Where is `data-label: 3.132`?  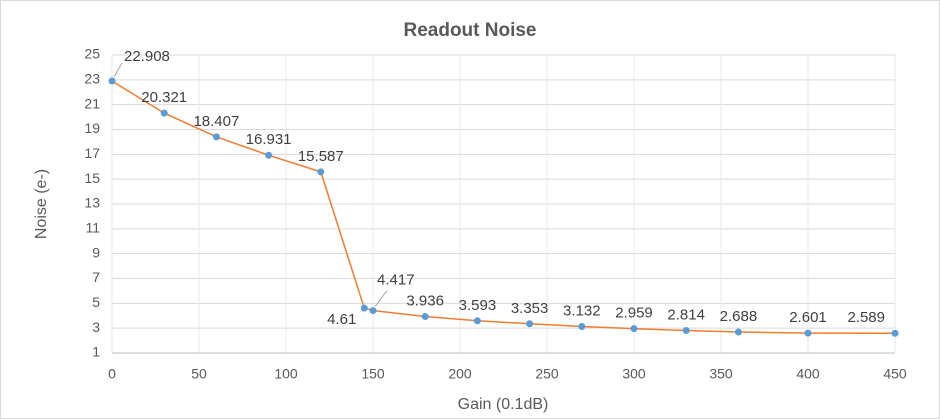
data-label: 3.132 is located at coordinates (582, 310).